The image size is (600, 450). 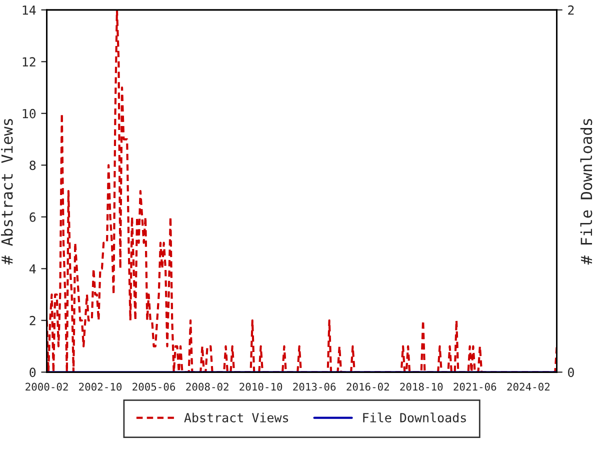 What do you see at coordinates (6, 191) in the screenshot?
I see `y-axis-title: # Abstract Views` at bounding box center [6, 191].